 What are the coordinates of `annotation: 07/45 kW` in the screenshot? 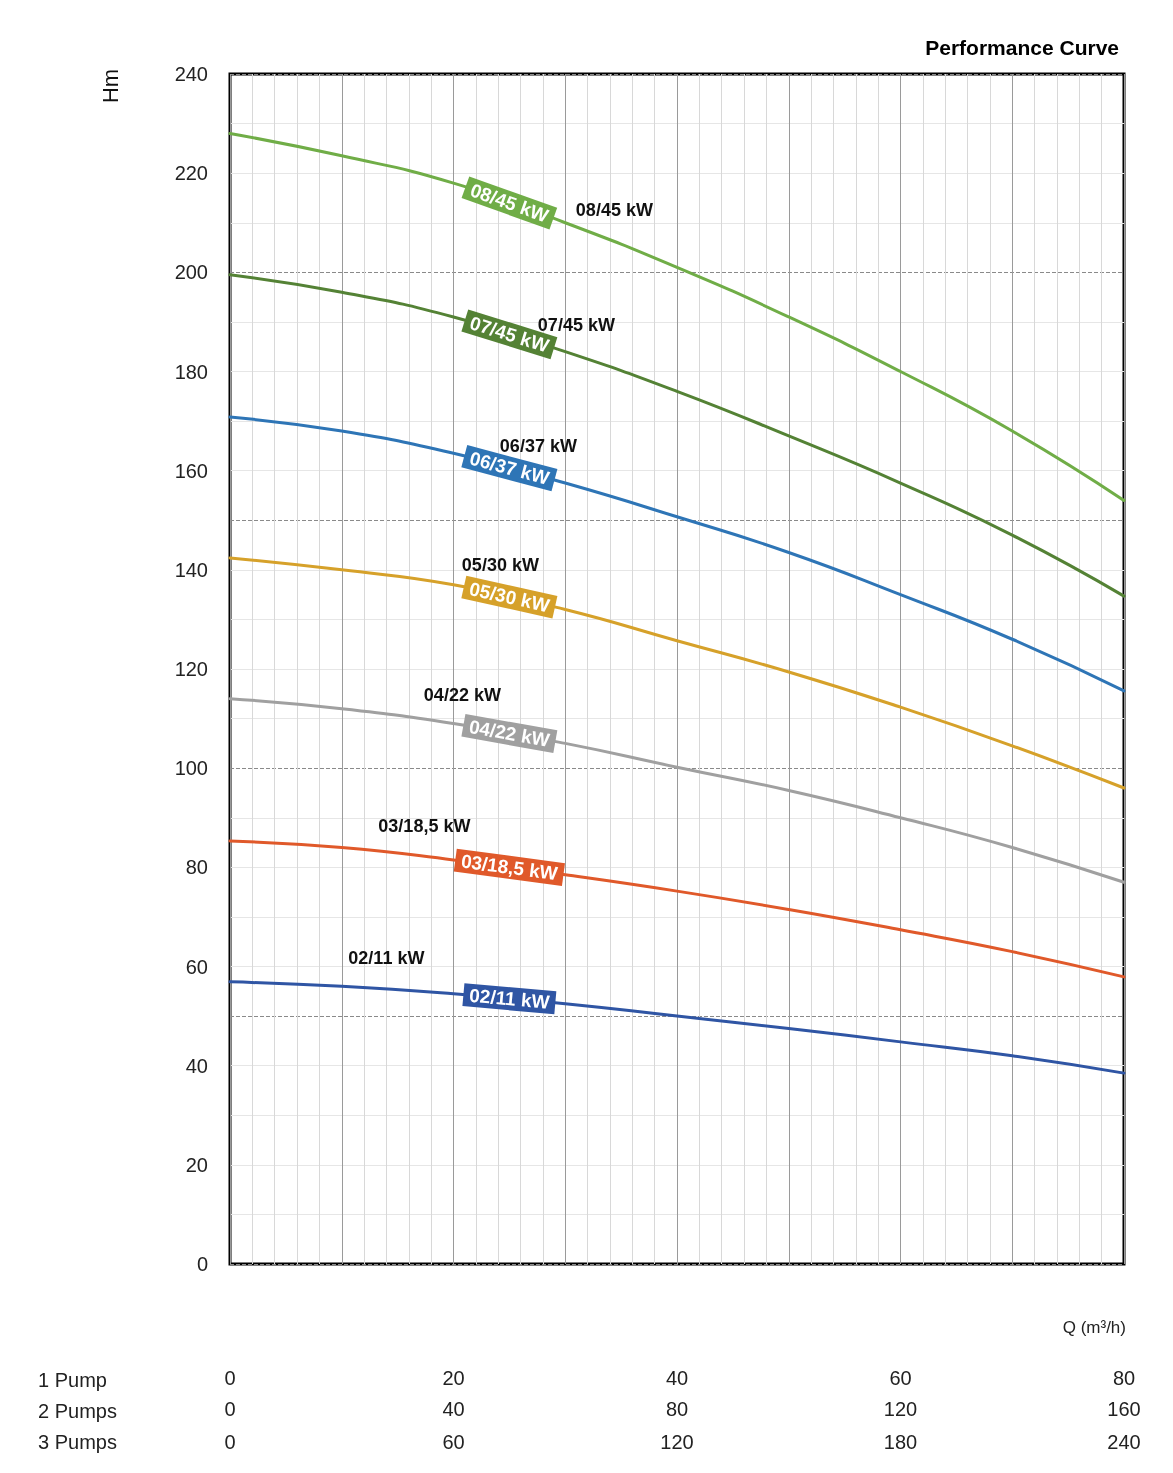 It's located at (576, 325).